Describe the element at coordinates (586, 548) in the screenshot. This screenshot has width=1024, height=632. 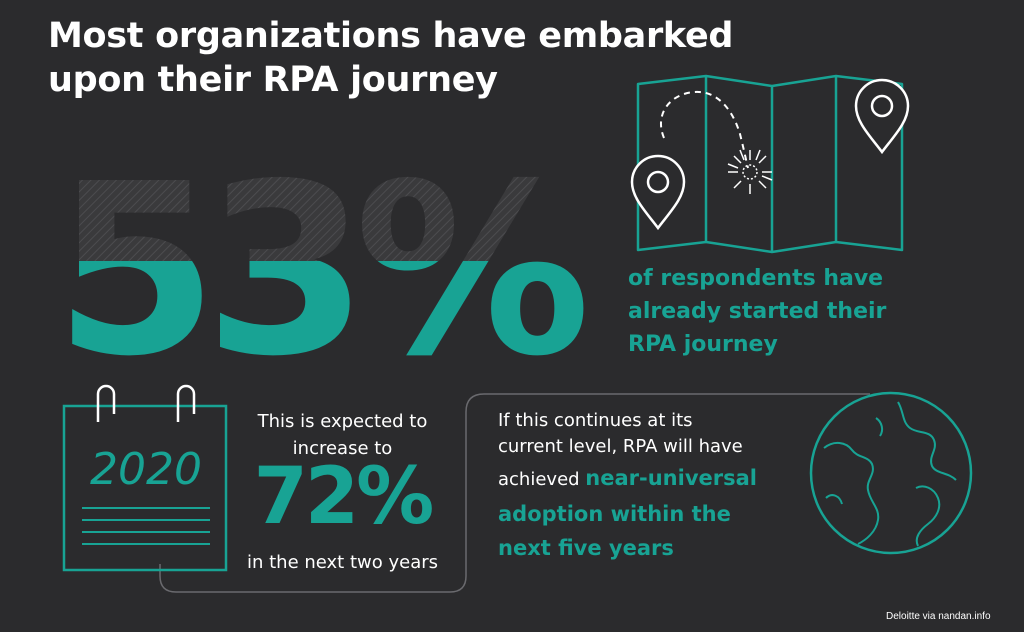
I see `projection-line-5: next five years` at that location.